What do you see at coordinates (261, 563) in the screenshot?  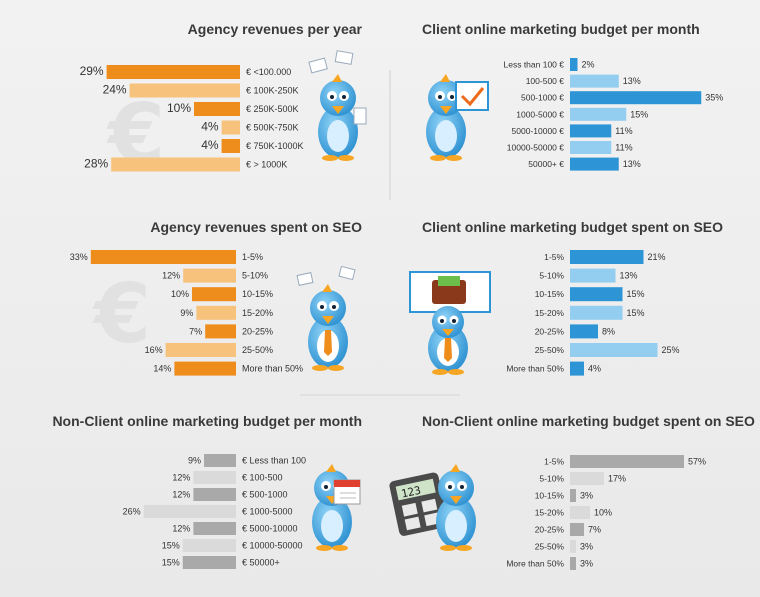 I see `category-label: € 50000+` at bounding box center [261, 563].